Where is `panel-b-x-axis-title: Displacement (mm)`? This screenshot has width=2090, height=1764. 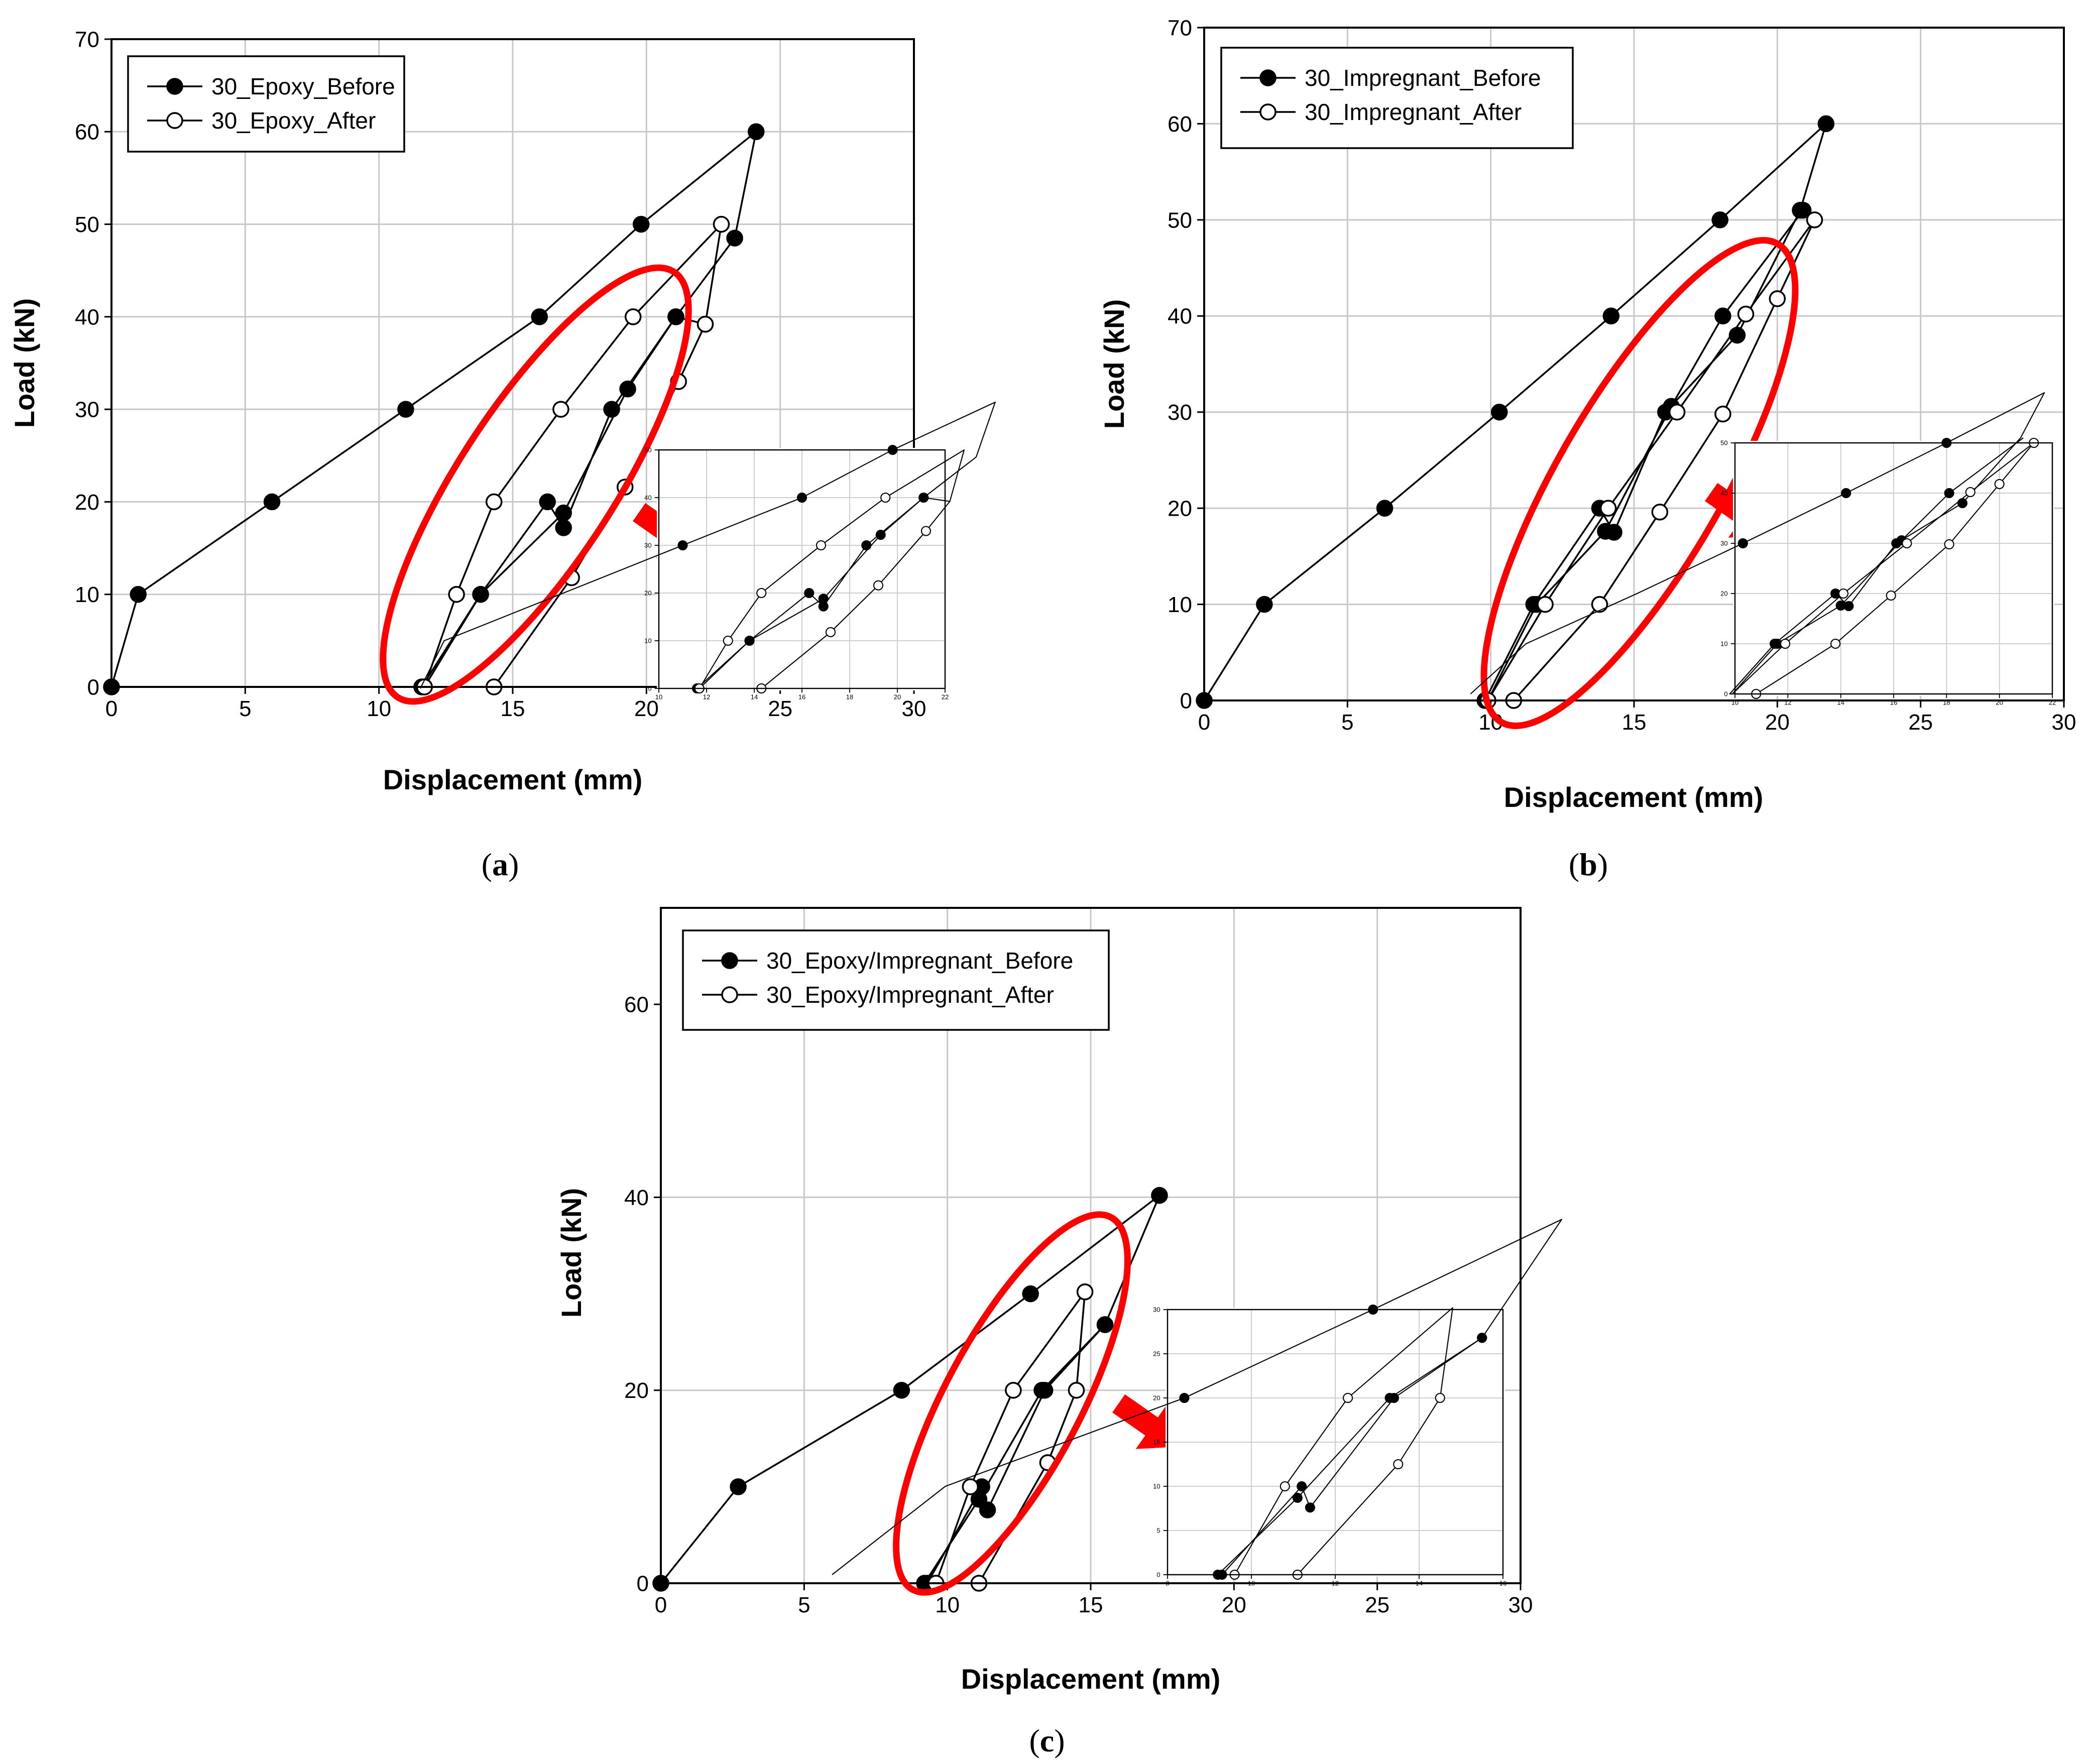 panel-b-x-axis-title: Displacement (mm) is located at coordinates (1634, 797).